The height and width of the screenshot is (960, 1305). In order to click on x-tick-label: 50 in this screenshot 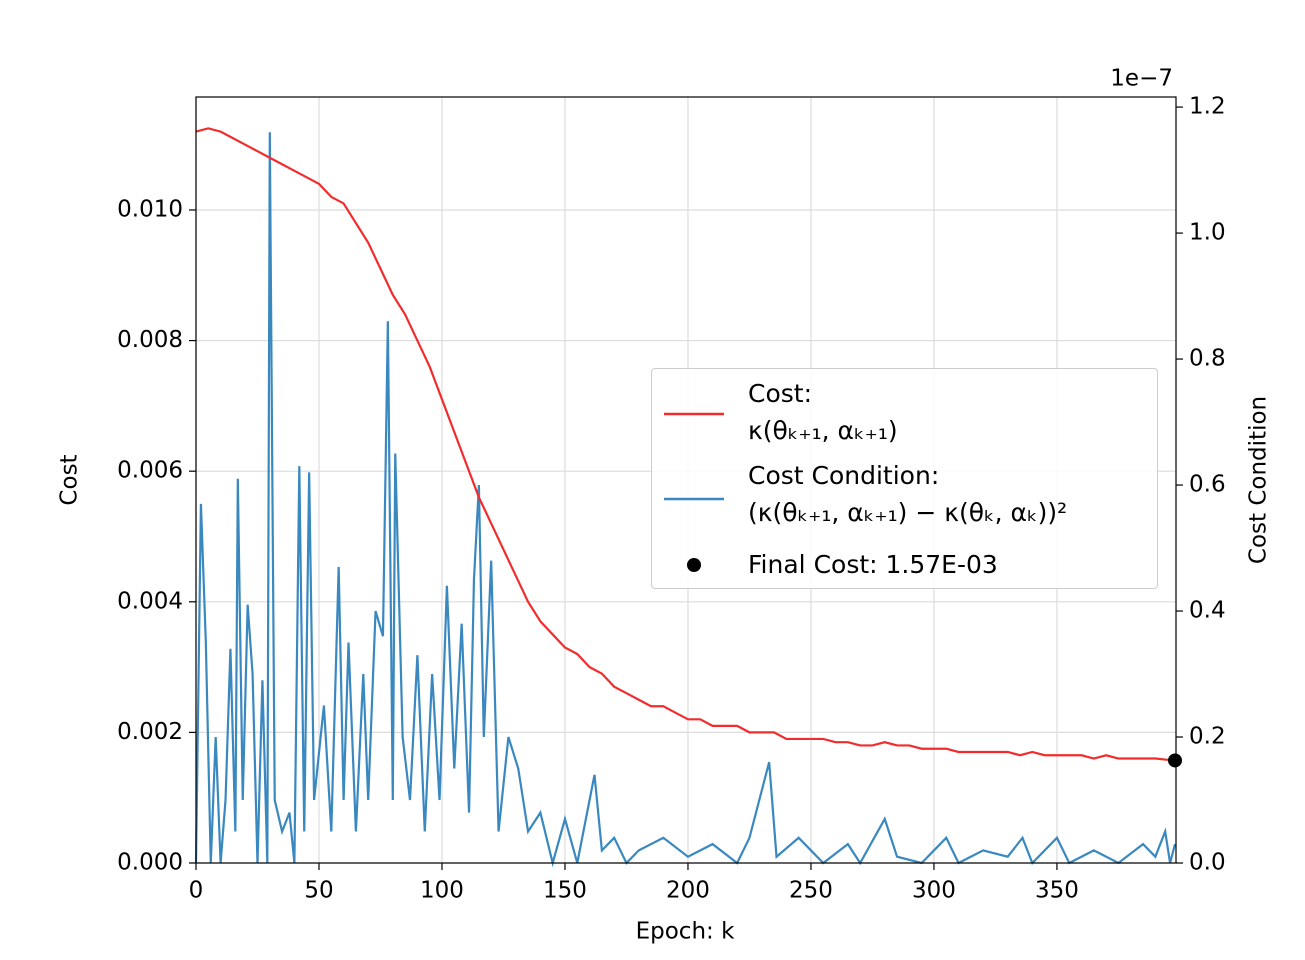, I will do `click(318, 891)`.